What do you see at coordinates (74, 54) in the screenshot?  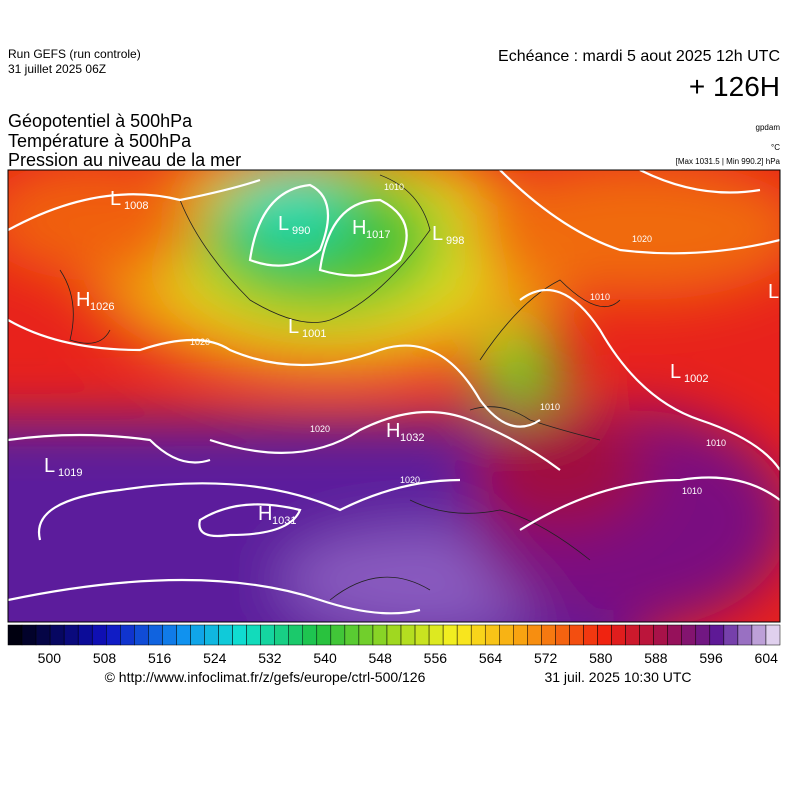 I see `run: Run GEFS (run controle)` at bounding box center [74, 54].